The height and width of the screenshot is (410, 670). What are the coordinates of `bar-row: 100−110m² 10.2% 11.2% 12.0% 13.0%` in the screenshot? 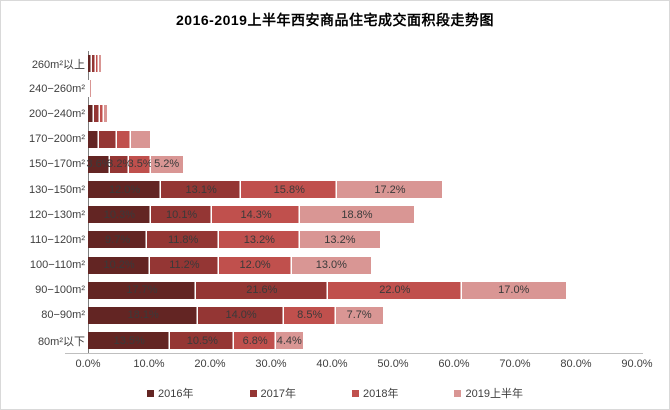 It's located at (319, 265).